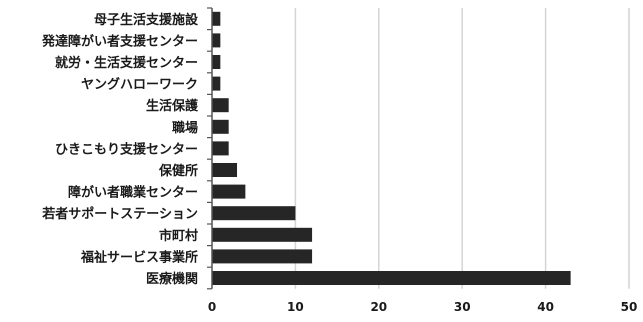  I want to click on category-label: ヤングハローワーク, so click(139, 85).